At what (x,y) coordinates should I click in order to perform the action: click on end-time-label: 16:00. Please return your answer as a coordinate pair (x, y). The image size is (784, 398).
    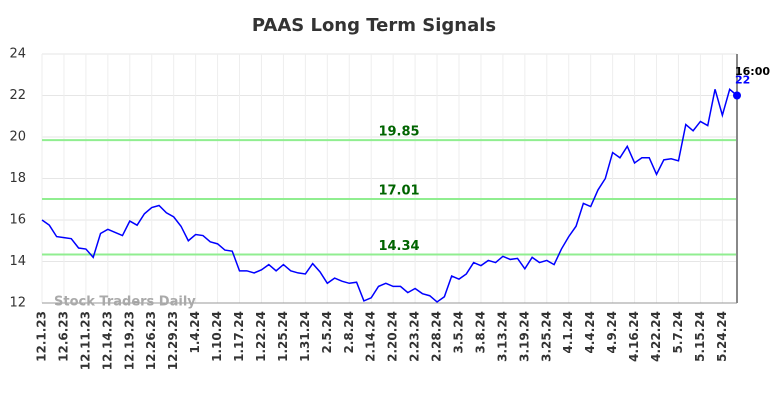
    Looking at the image, I should click on (752, 71).